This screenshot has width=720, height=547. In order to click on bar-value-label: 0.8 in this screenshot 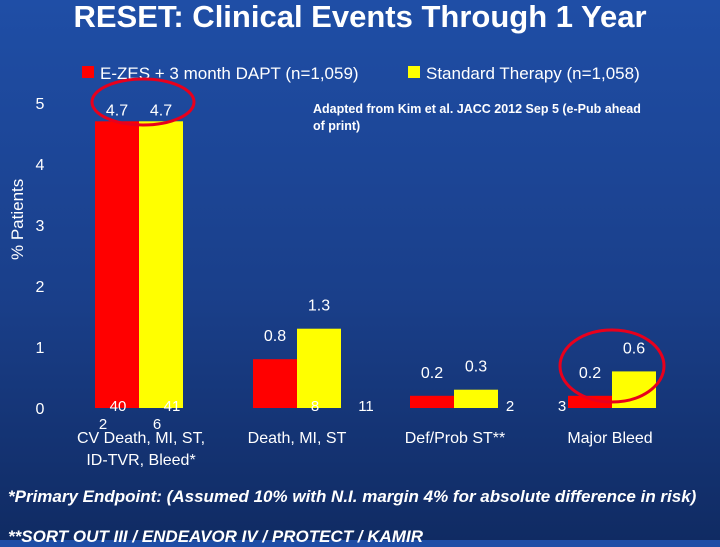, I will do `click(275, 336)`.